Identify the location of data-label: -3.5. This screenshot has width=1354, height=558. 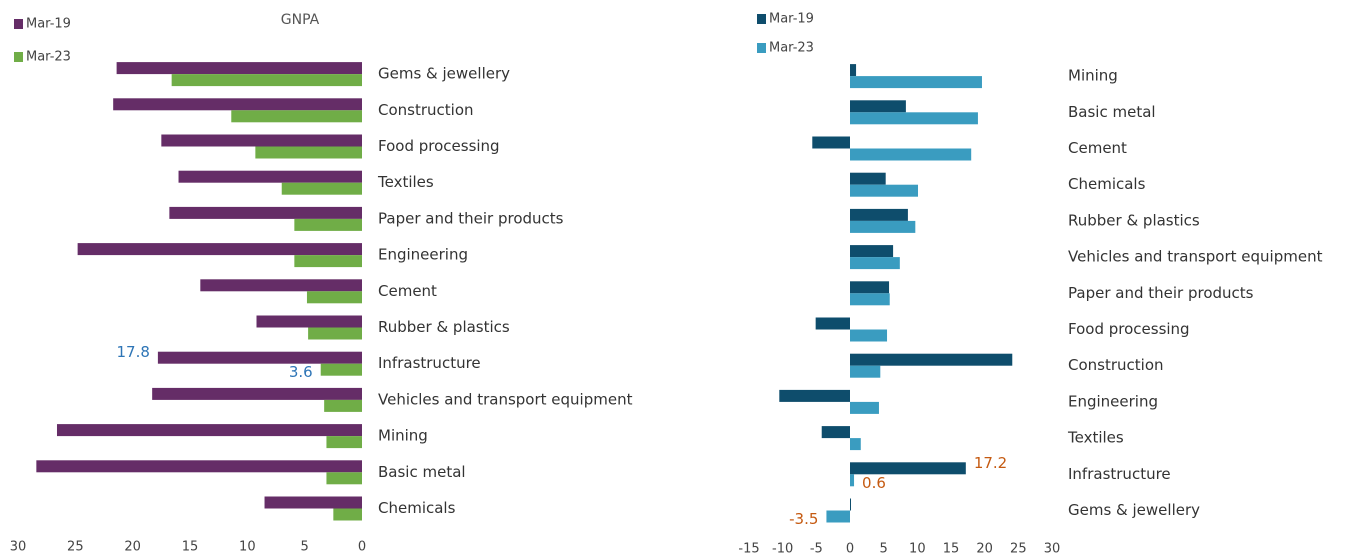
(803, 519).